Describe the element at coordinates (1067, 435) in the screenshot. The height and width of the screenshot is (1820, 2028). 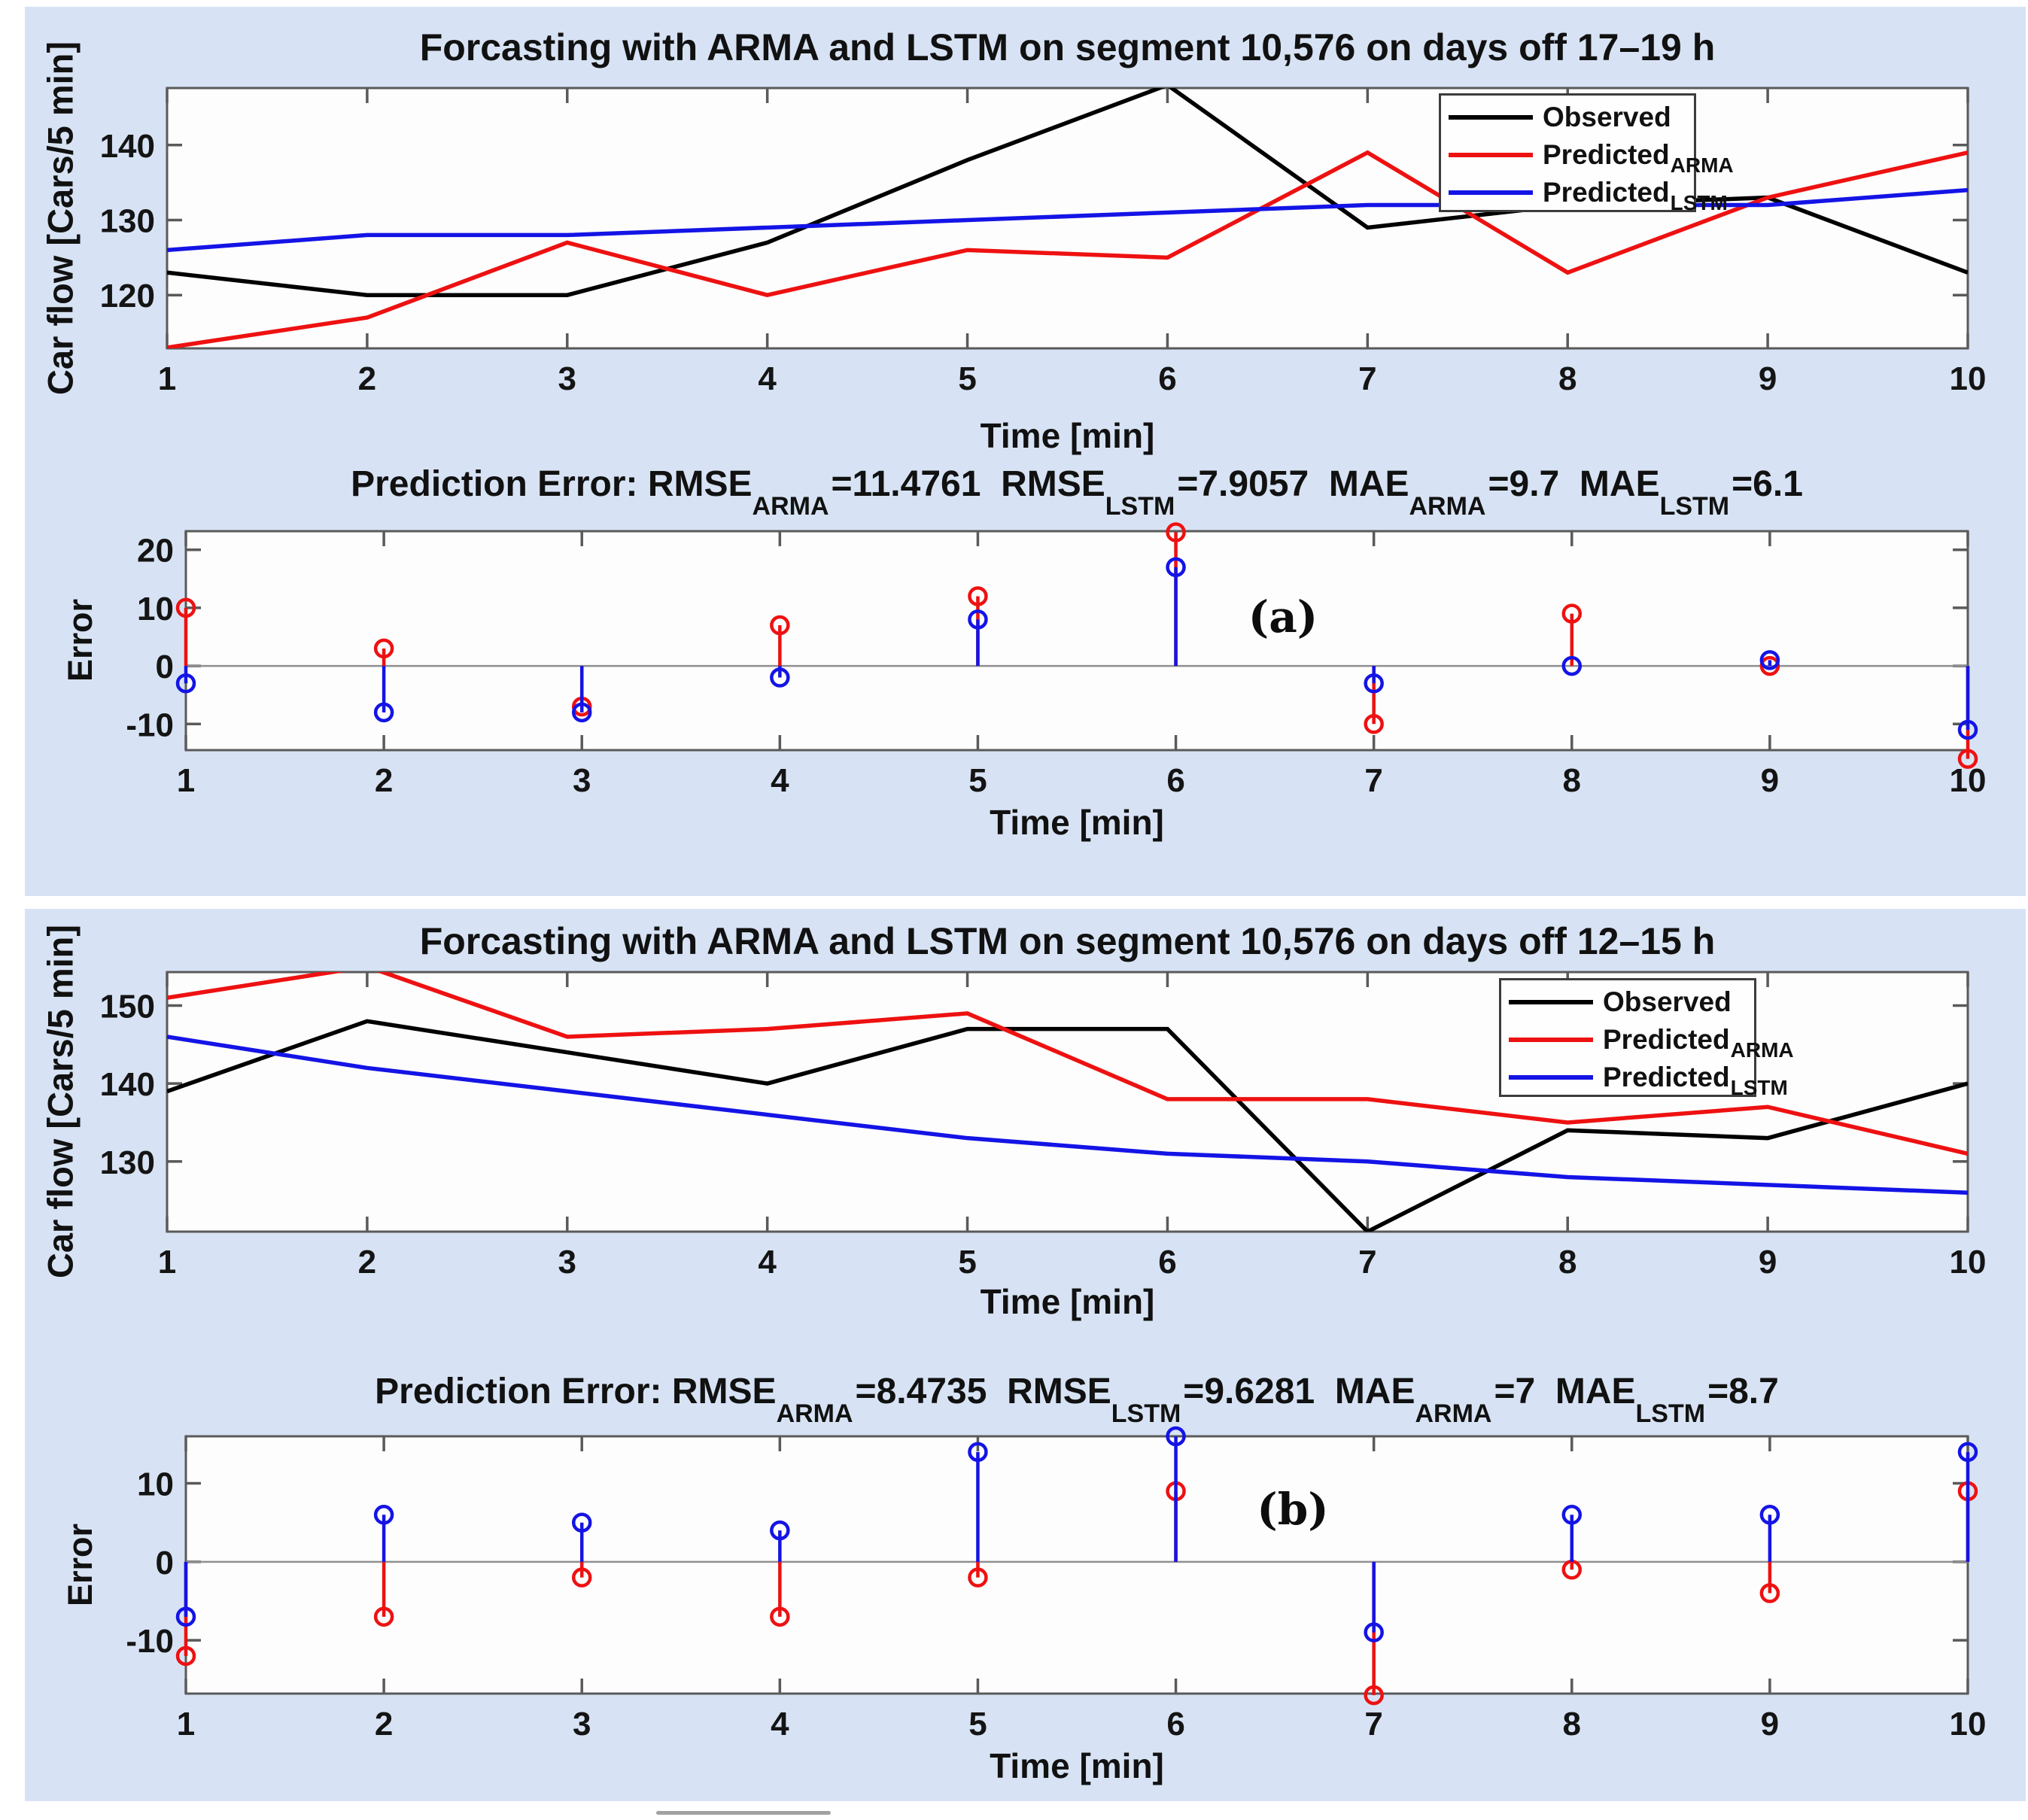
I see `forecast-a-xlabel: Time [min]` at that location.